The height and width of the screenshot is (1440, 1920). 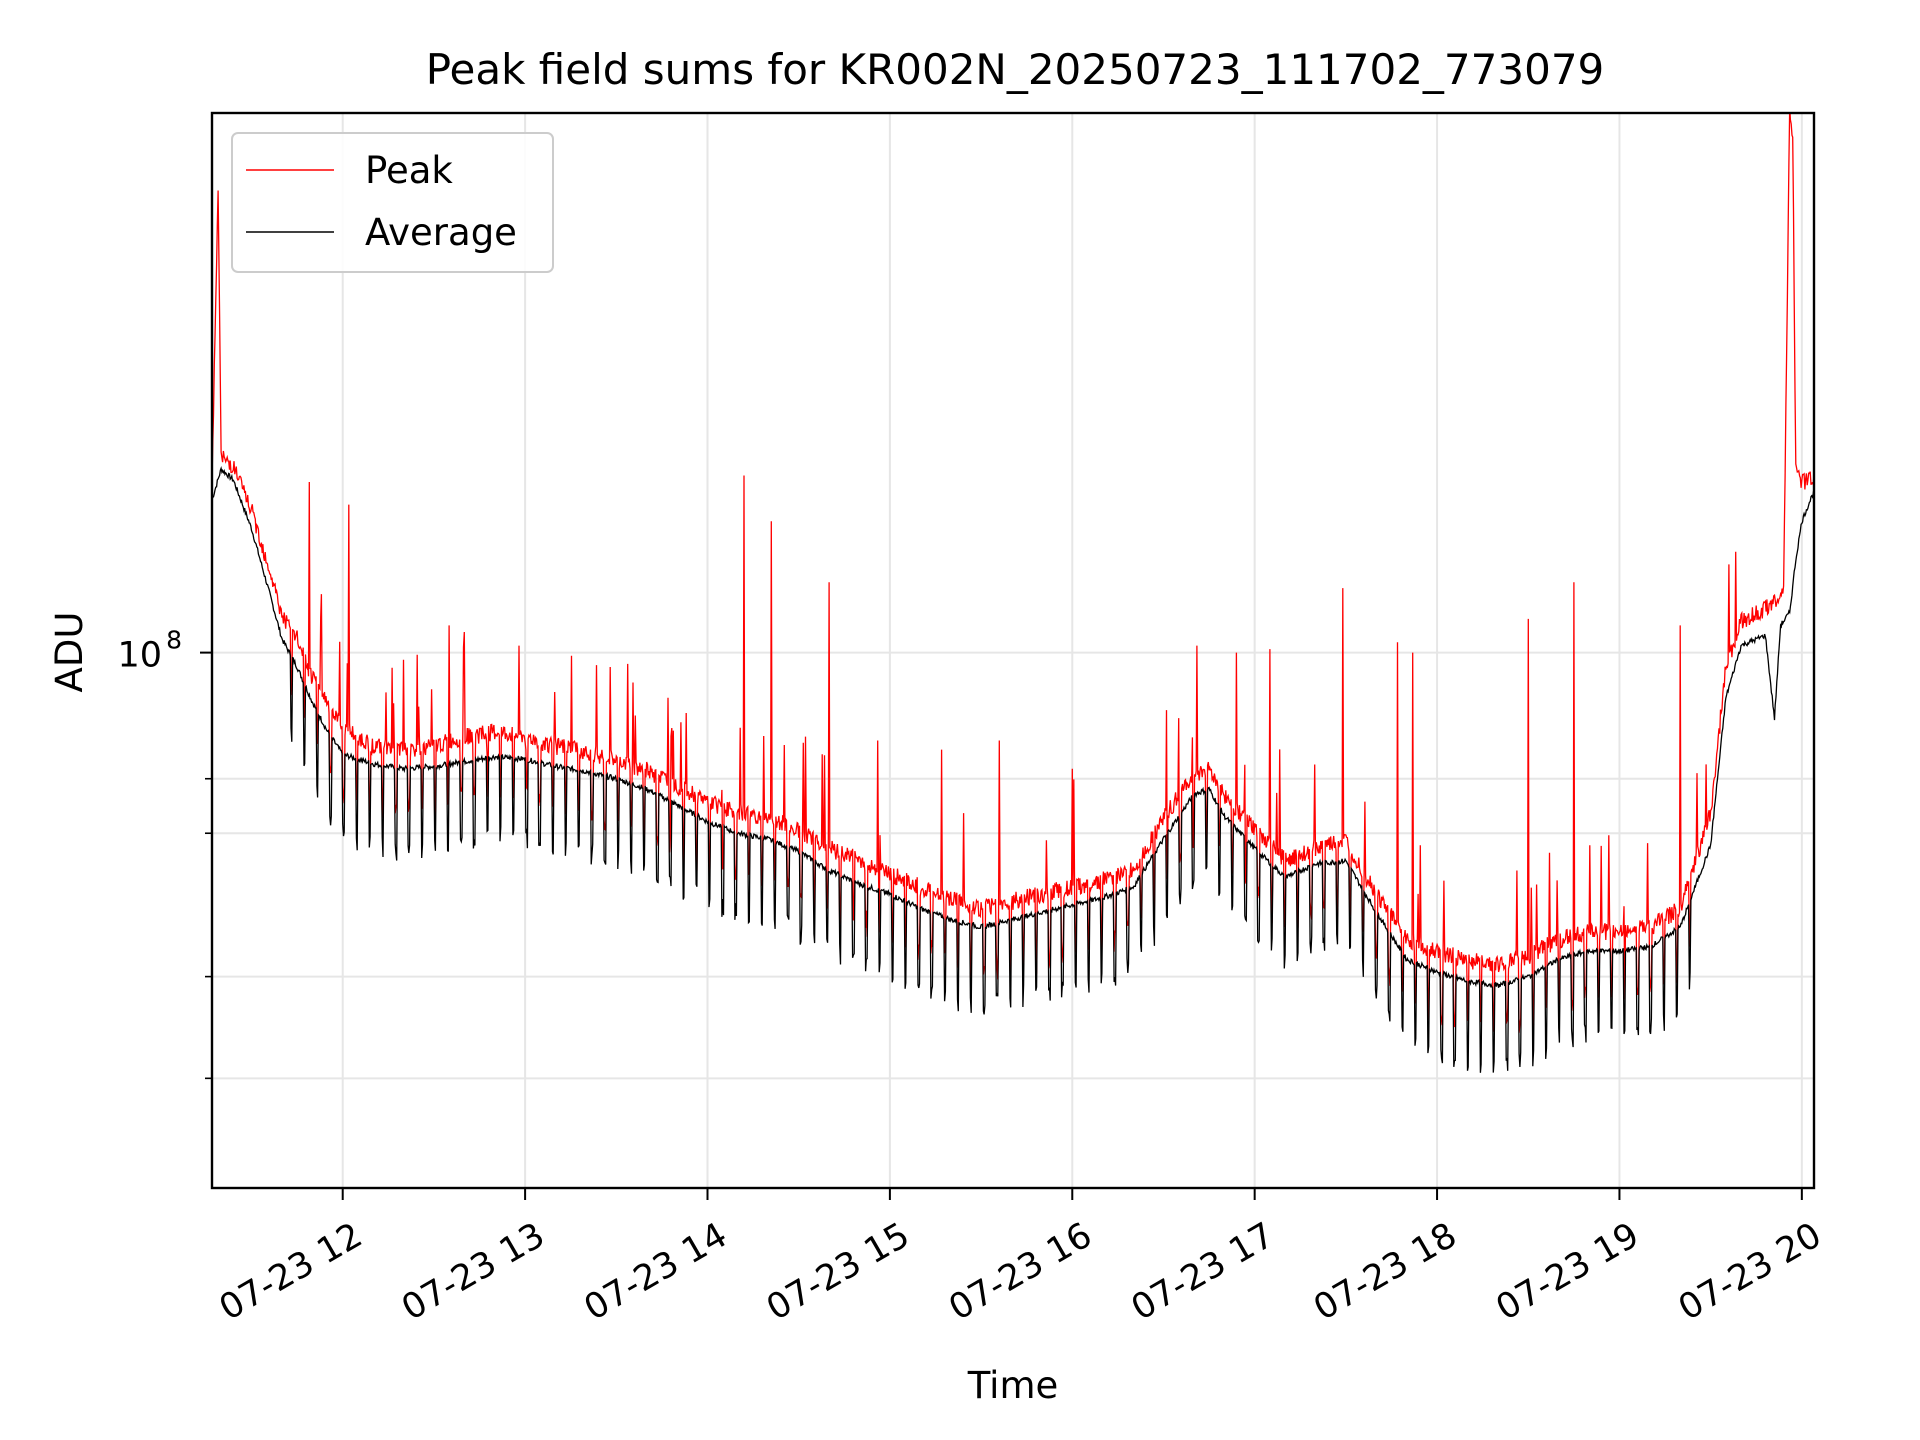 I want to click on y-tick-exponent: 8, so click(x=174, y=640).